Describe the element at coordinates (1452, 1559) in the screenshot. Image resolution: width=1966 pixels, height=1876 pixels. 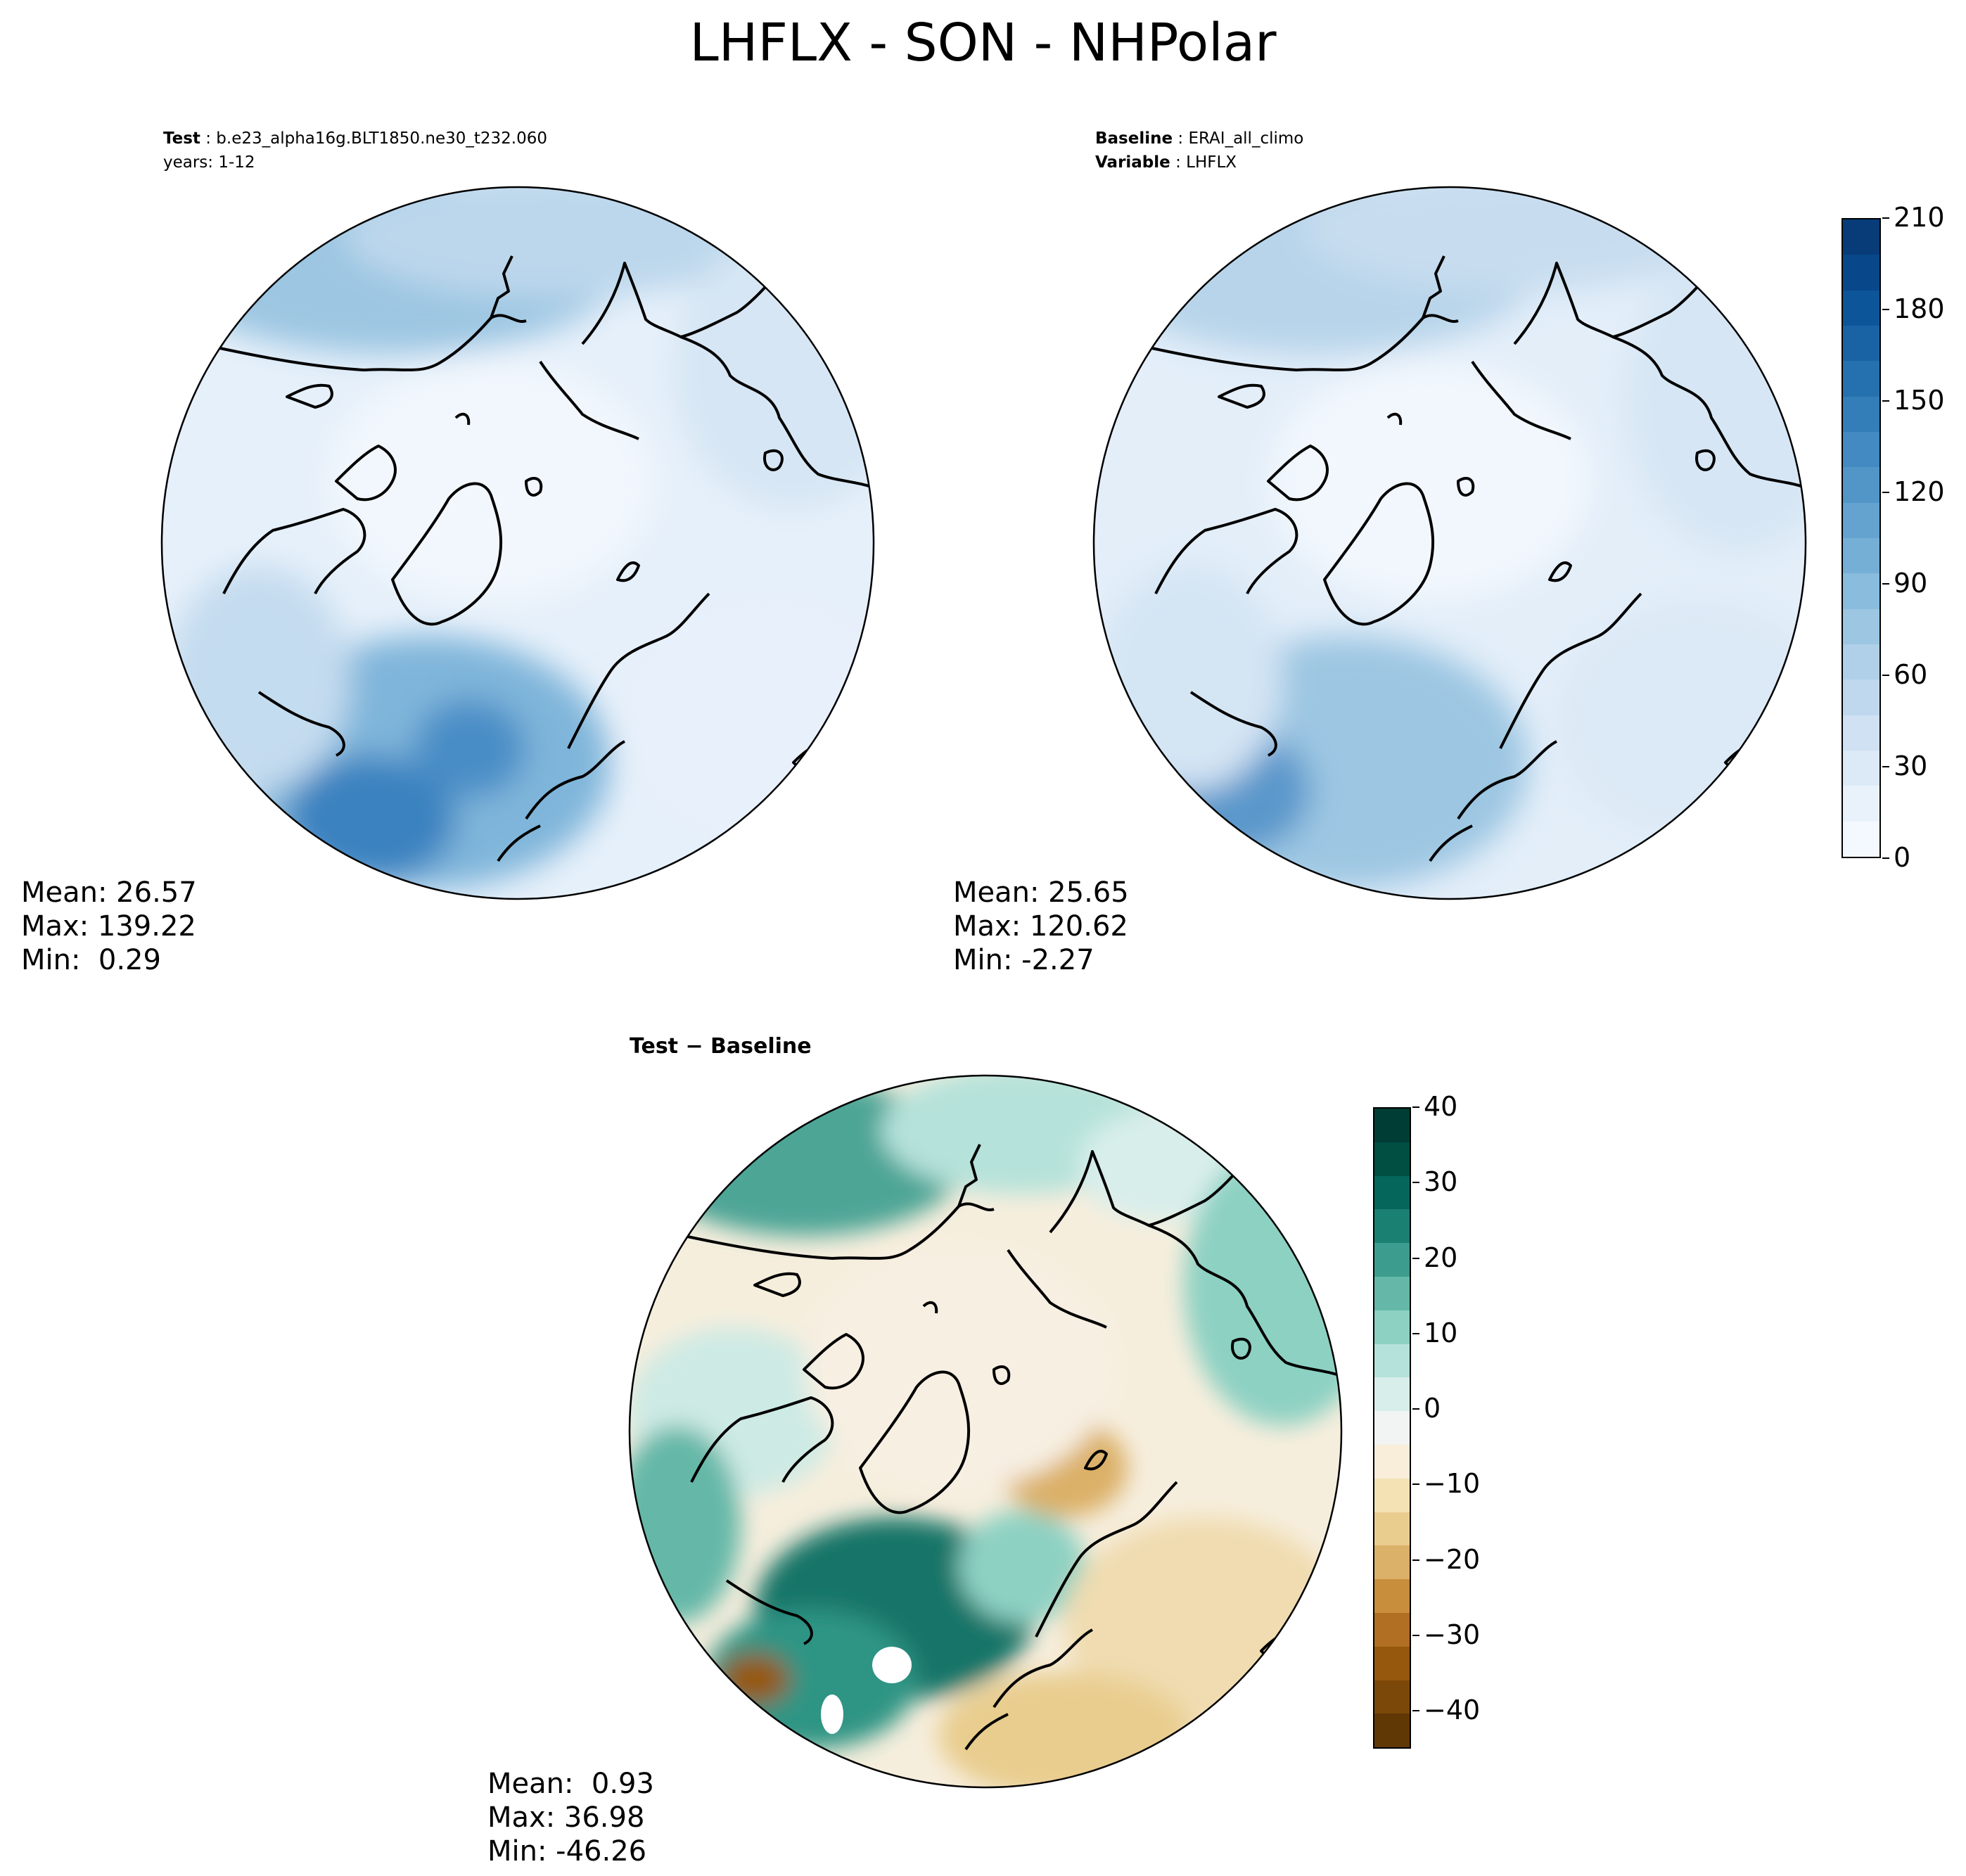
I see `diff-colorbar-tick-label: −20` at that location.